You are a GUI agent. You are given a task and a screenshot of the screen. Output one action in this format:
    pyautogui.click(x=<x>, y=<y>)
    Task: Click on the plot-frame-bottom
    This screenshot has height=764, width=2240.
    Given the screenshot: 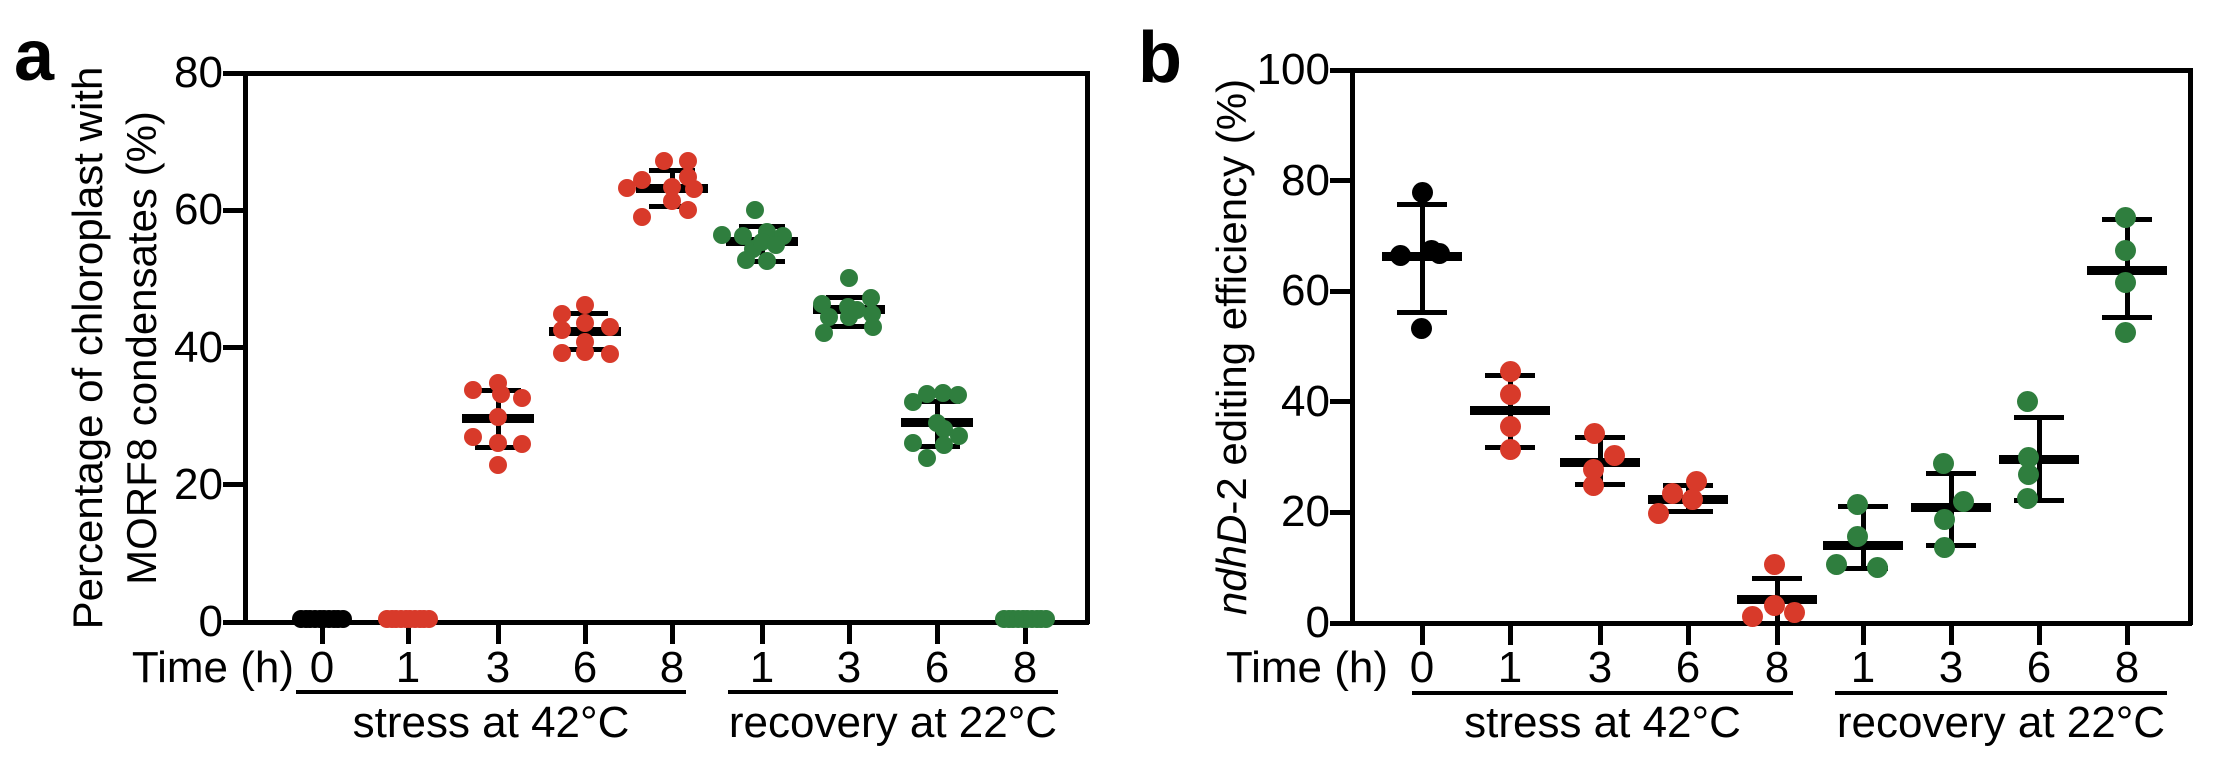 What is the action you would take?
    pyautogui.click(x=666, y=622)
    